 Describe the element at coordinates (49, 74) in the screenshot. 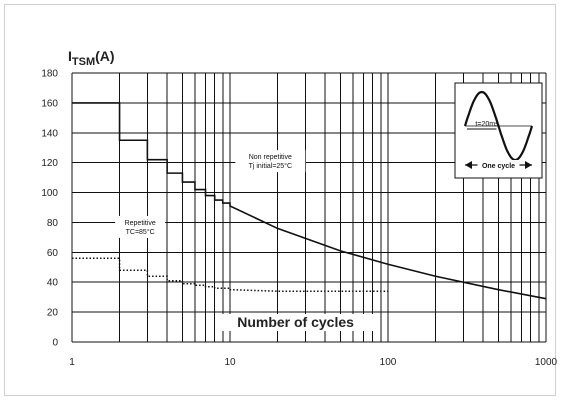

I see `y-tick-label: 180` at that location.